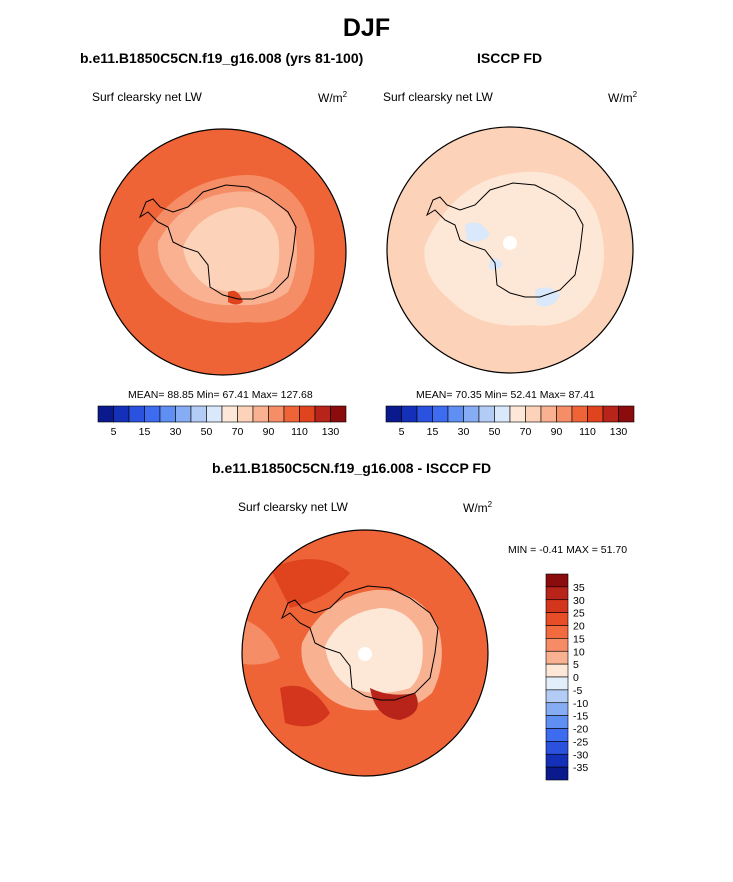  I want to click on panel2-colorbar: 5 15 30 50 70 90 110 130, so click(510, 421).